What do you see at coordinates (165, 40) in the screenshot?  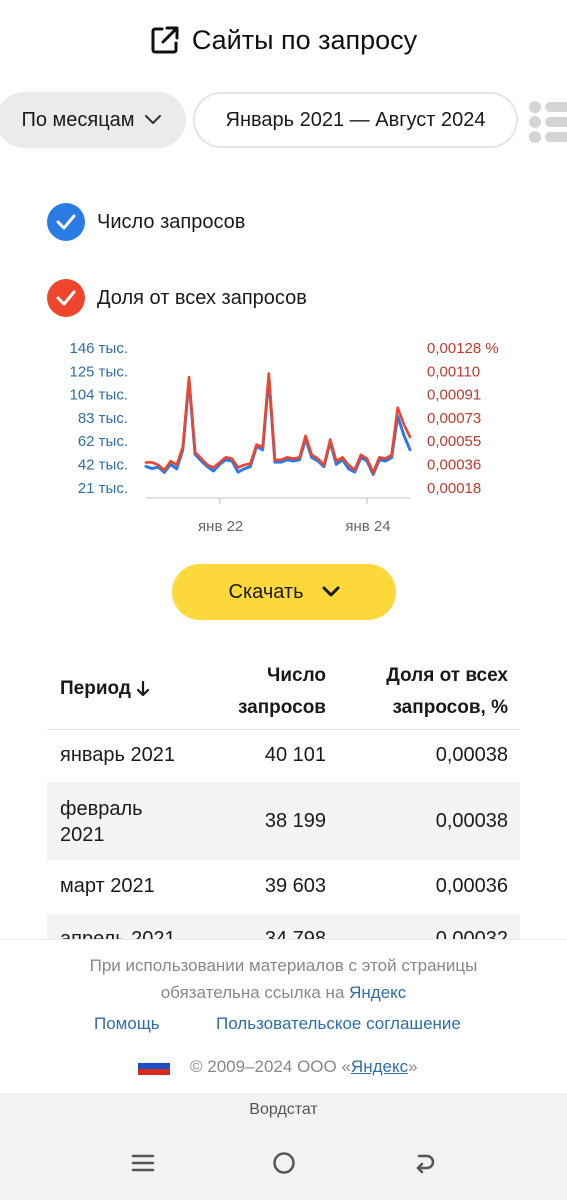 I see `external-link-icon` at bounding box center [165, 40].